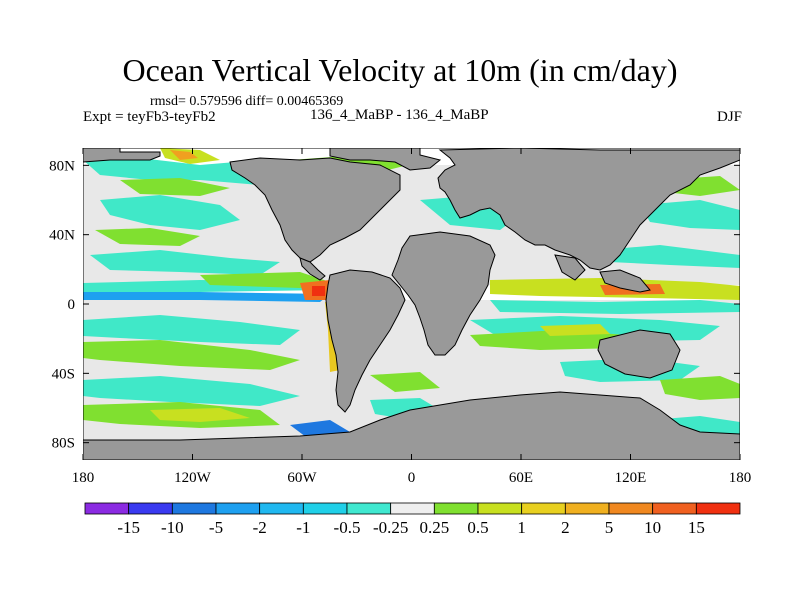 This screenshot has height=600, width=800. I want to click on colorbar-label: 0.25, so click(434, 527).